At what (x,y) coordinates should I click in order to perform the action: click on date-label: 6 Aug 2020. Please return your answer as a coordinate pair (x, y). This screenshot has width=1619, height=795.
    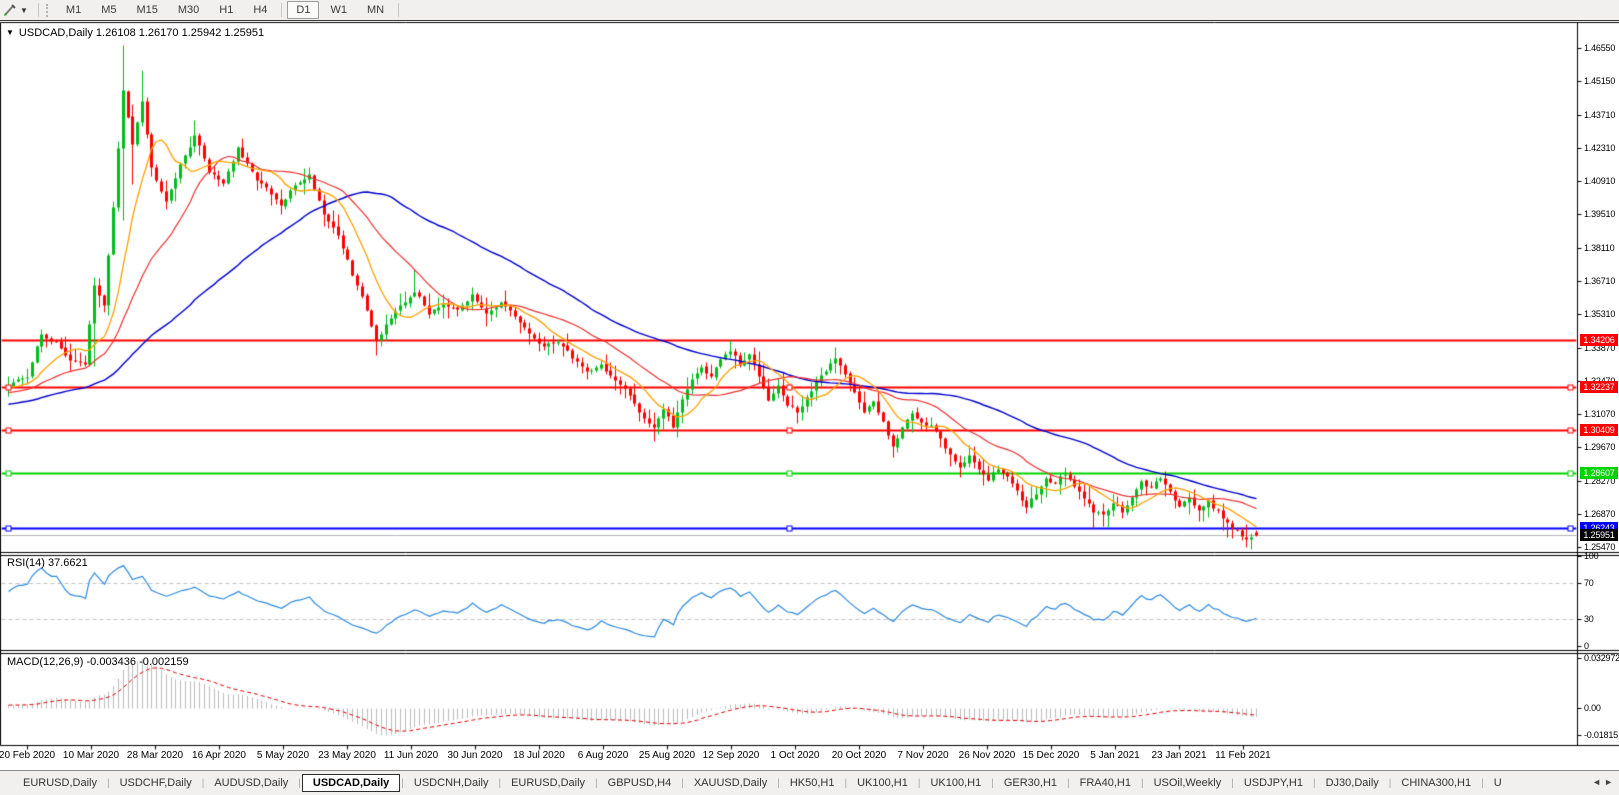
    Looking at the image, I should click on (603, 755).